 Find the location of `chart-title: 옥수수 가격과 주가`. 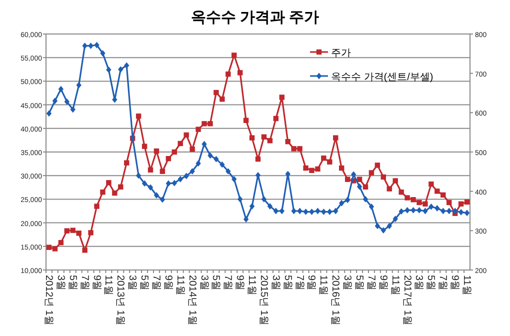

chart-title: 옥수수 가격과 주가 is located at coordinates (255, 17).